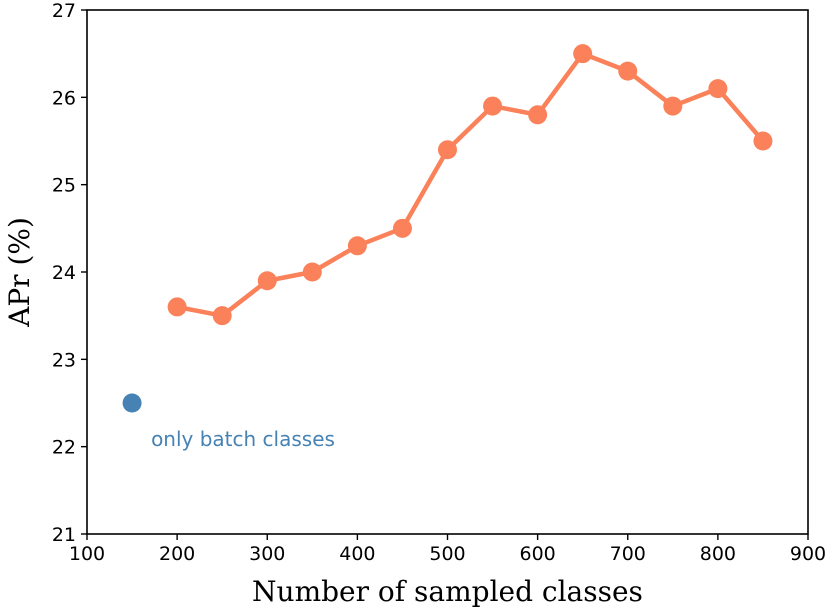 The width and height of the screenshot is (830, 612). What do you see at coordinates (808, 554) in the screenshot?
I see `x-tick-label: 900` at bounding box center [808, 554].